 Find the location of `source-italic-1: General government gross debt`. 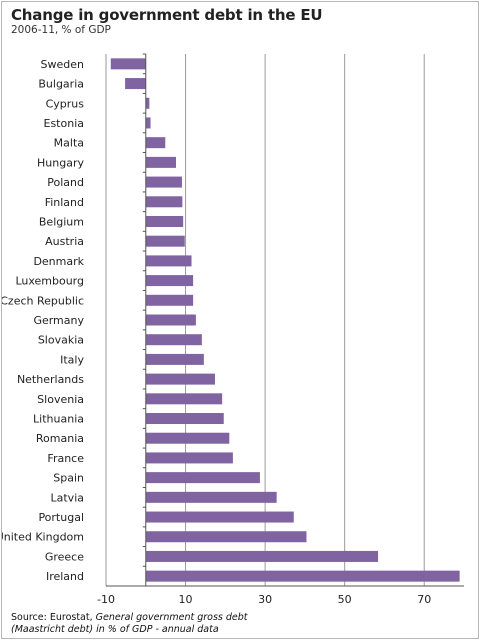

source-italic-1: General government gross debt is located at coordinates (171, 617).